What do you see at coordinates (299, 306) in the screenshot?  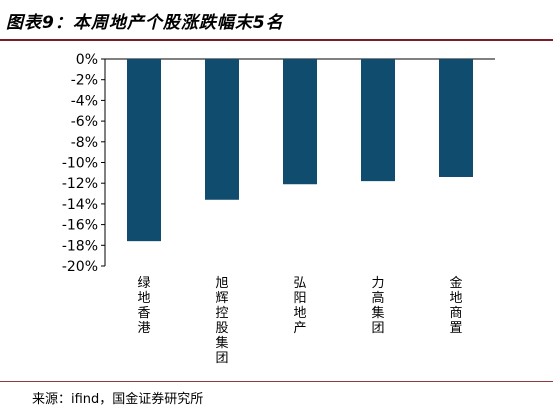 I see `x-tick-label: 弘阳地产` at bounding box center [299, 306].